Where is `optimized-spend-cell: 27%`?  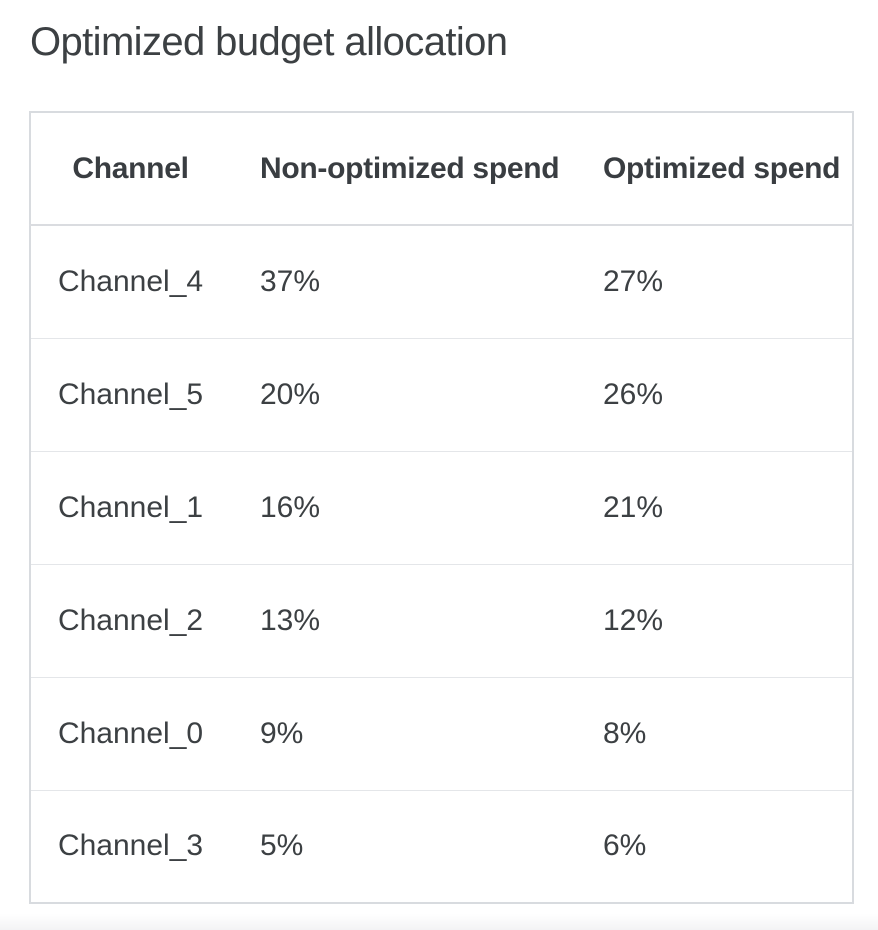
optimized-spend-cell: 27% is located at coordinates (633, 281).